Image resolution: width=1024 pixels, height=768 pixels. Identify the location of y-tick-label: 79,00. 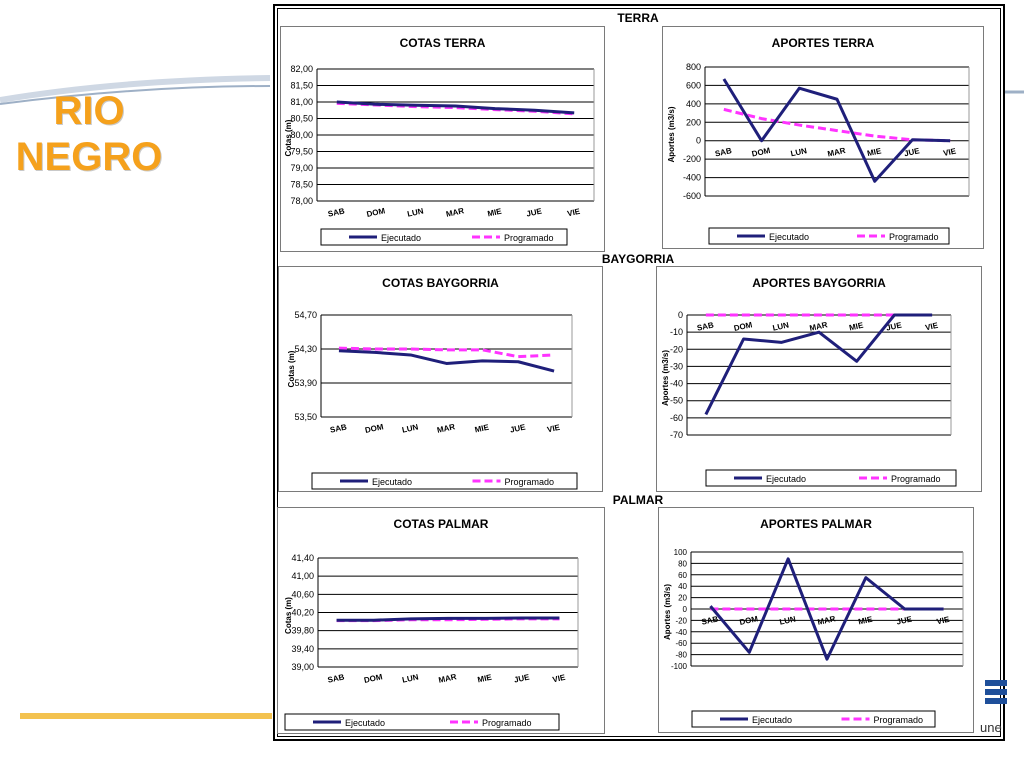
(301, 168).